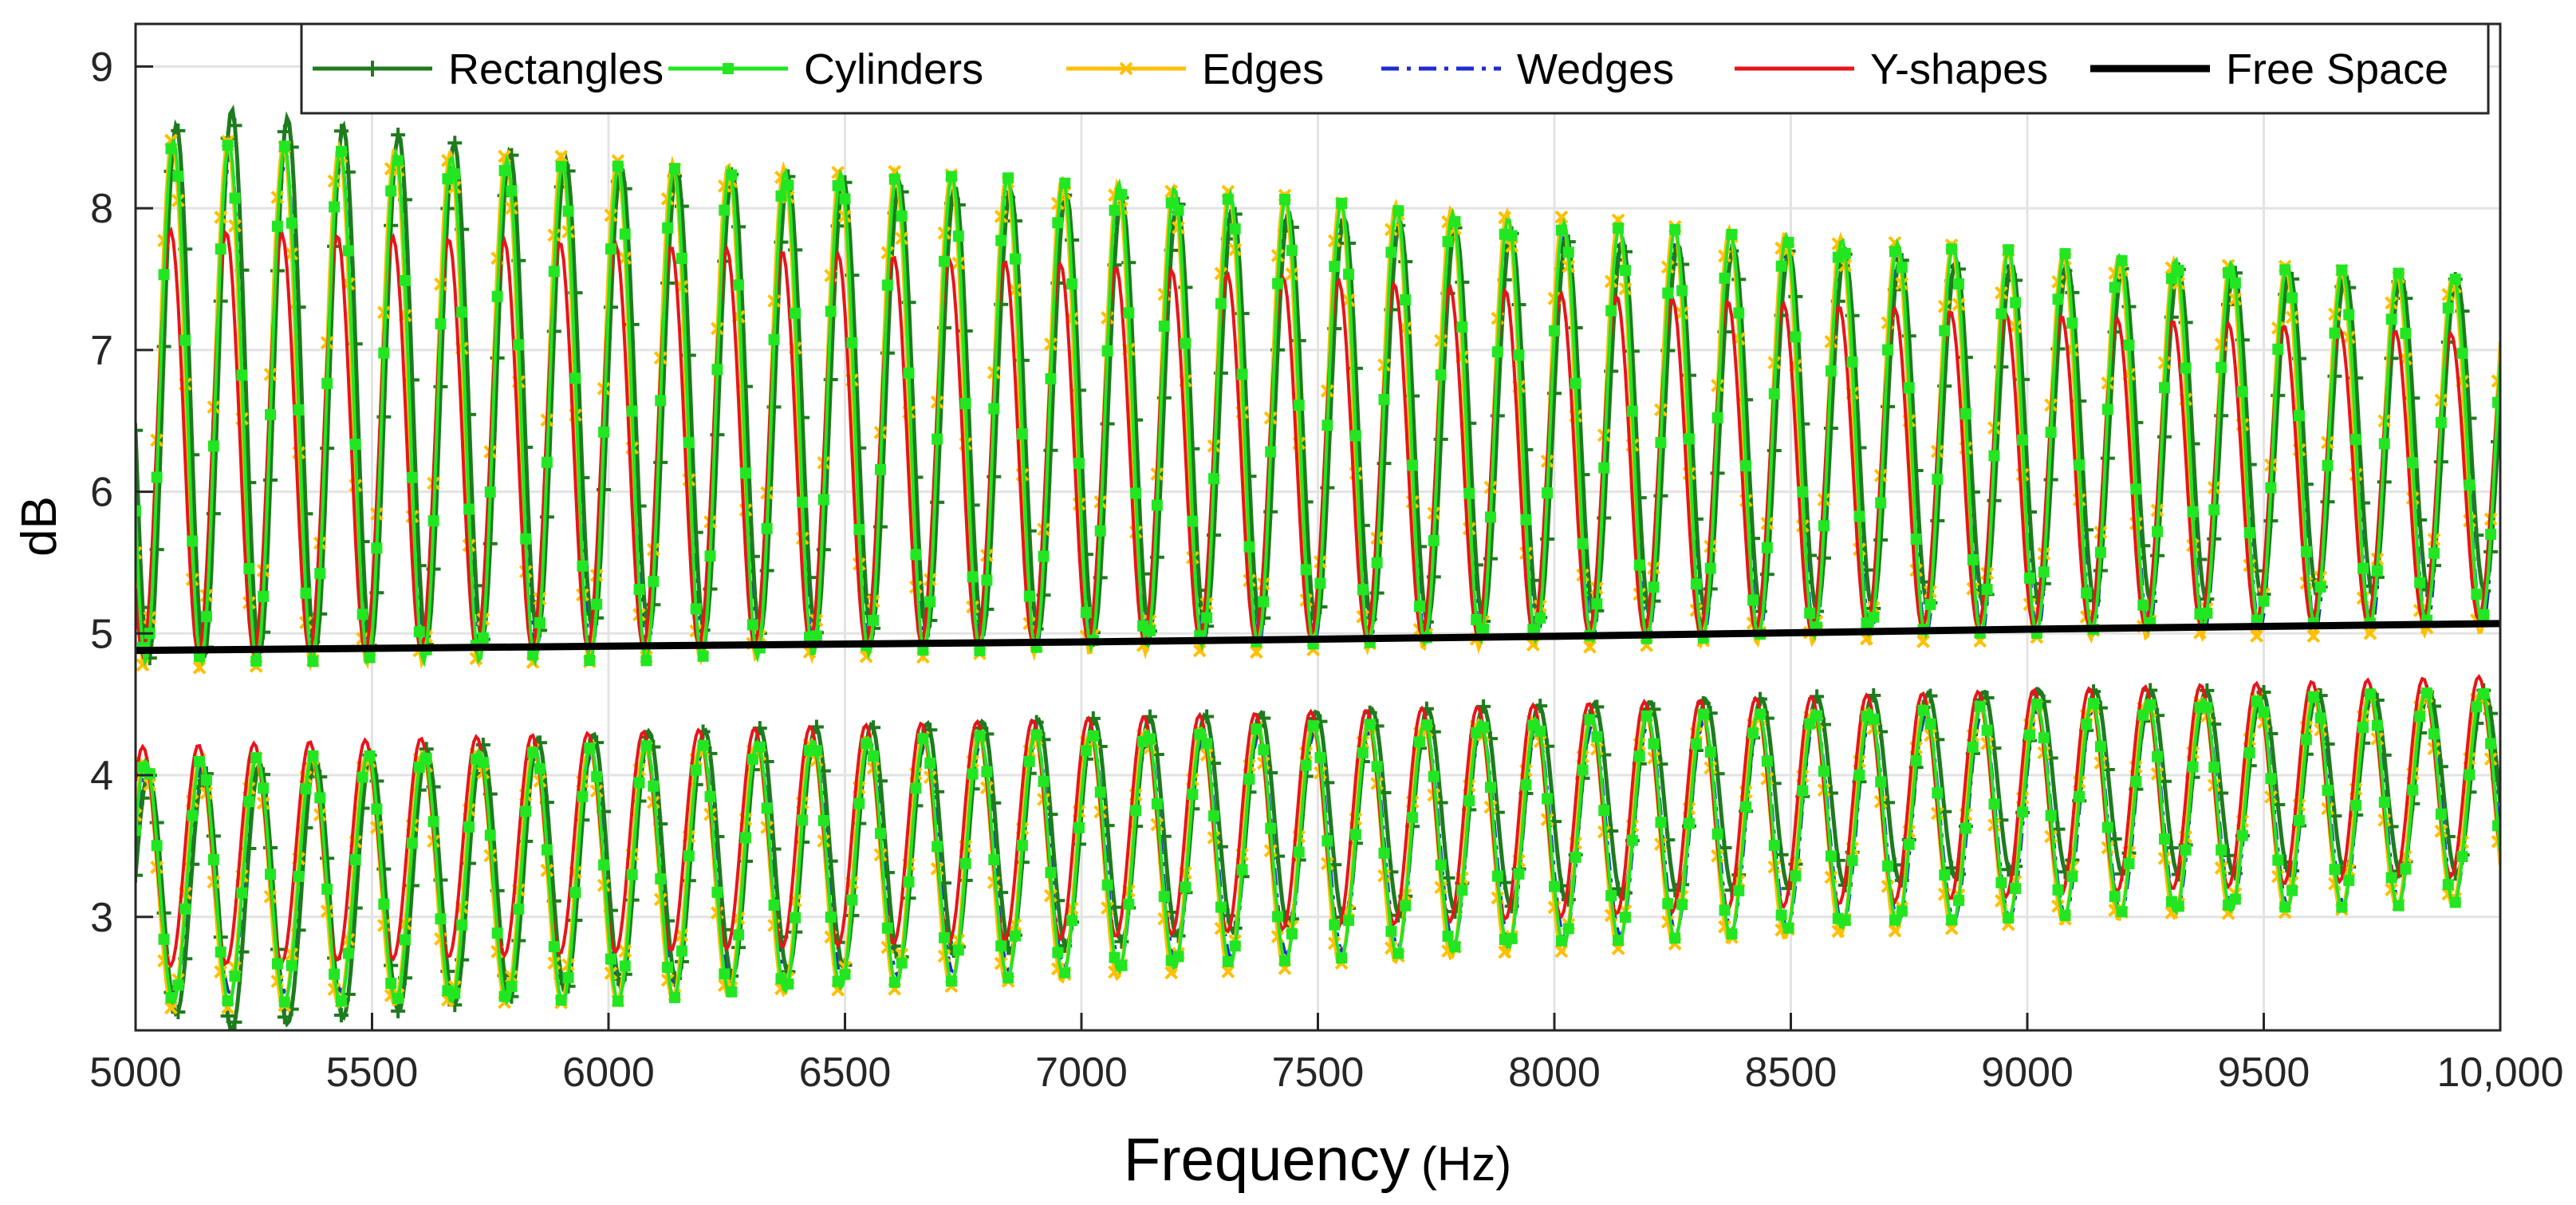 This screenshot has width=2576, height=1205. What do you see at coordinates (893, 69) in the screenshot?
I see `legend-label: Cylinders` at bounding box center [893, 69].